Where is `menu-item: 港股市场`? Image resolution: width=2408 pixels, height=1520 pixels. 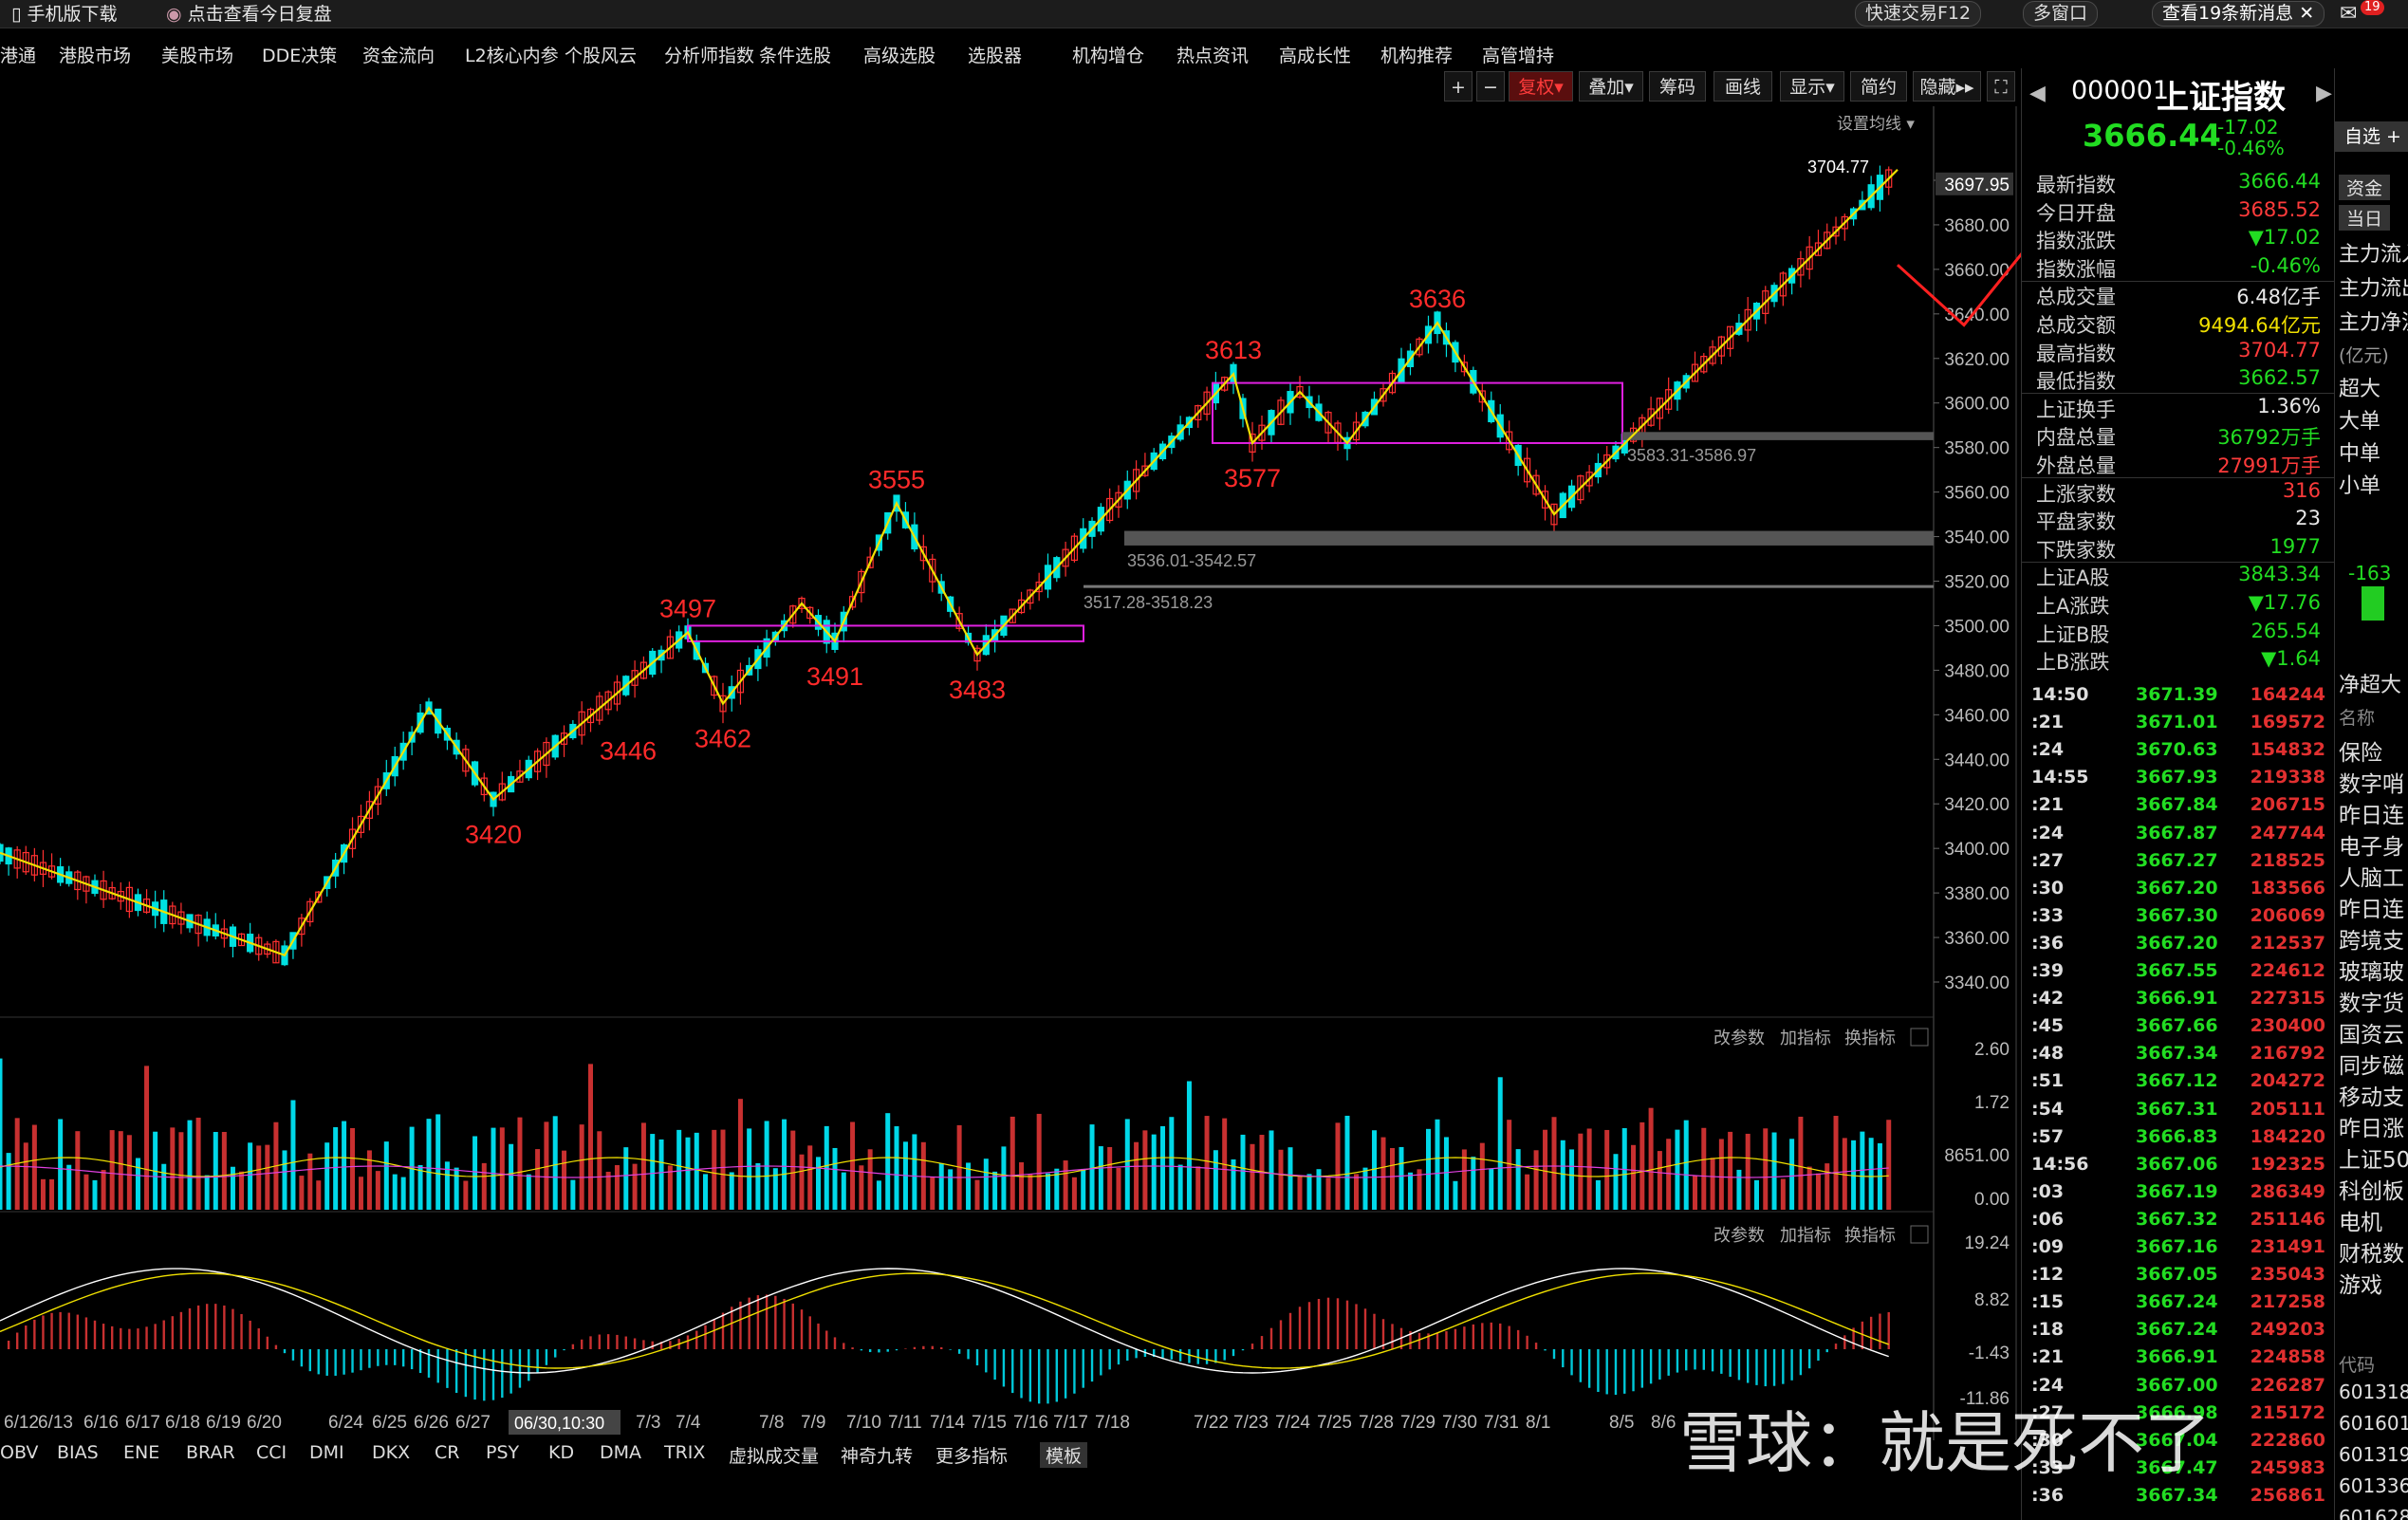 menu-item: 港股市场 is located at coordinates (95, 56).